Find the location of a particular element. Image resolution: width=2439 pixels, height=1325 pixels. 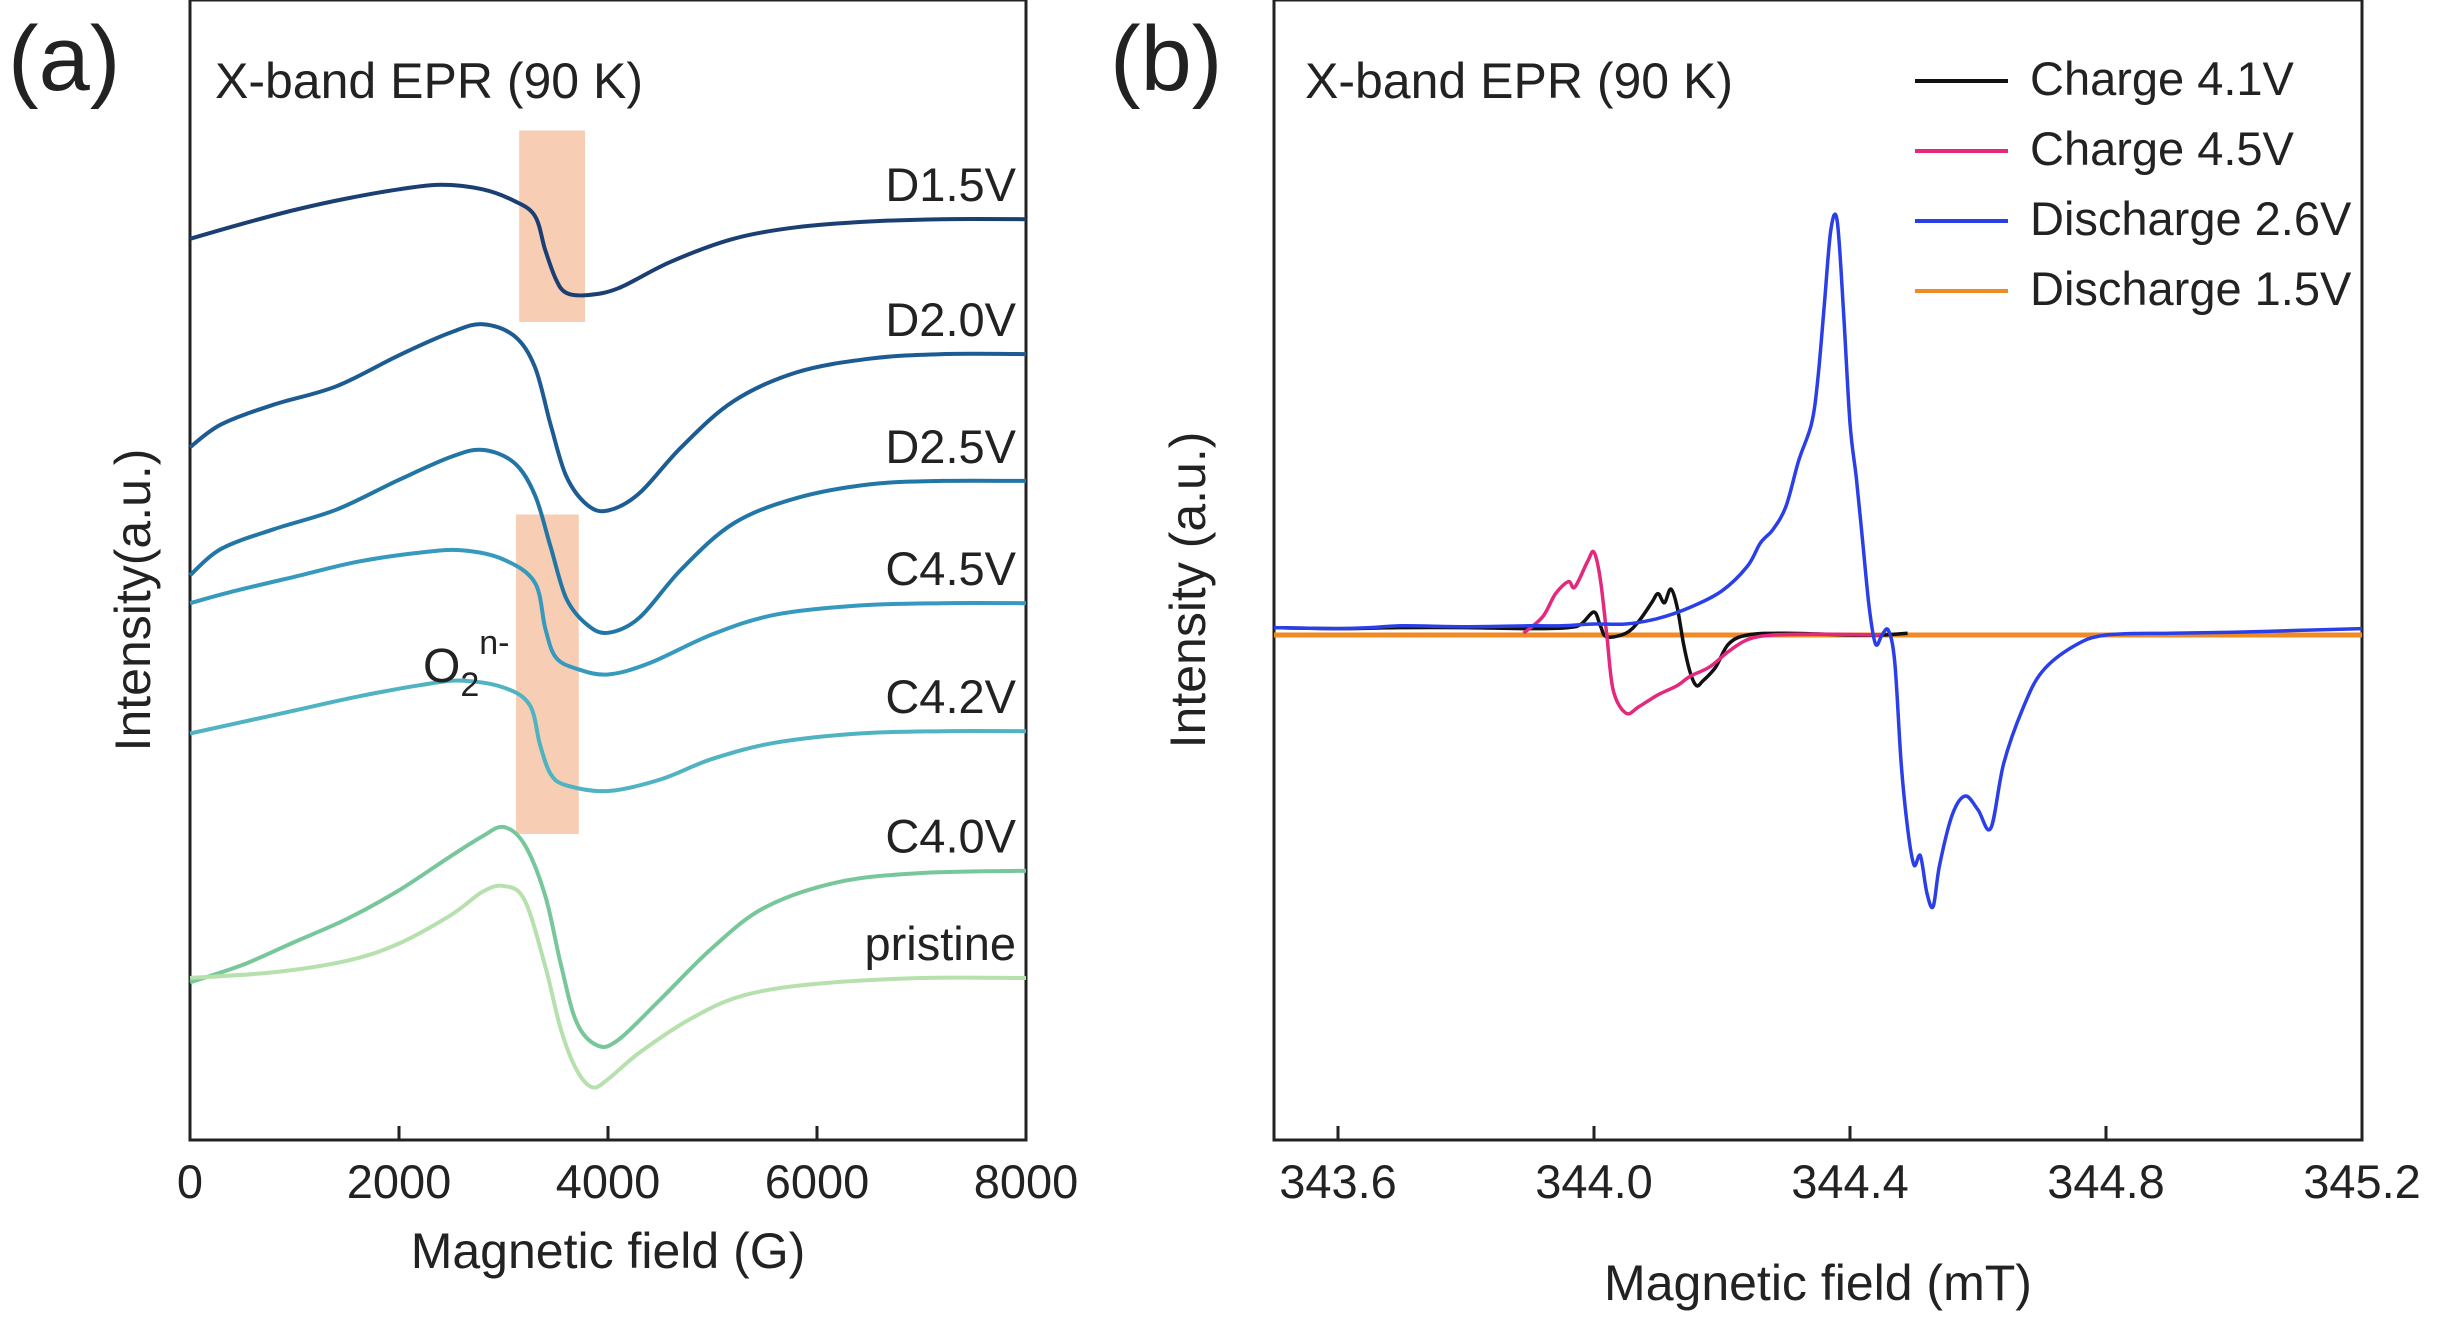

curve-label-d1-5v: D1.5V is located at coordinates (950, 184).